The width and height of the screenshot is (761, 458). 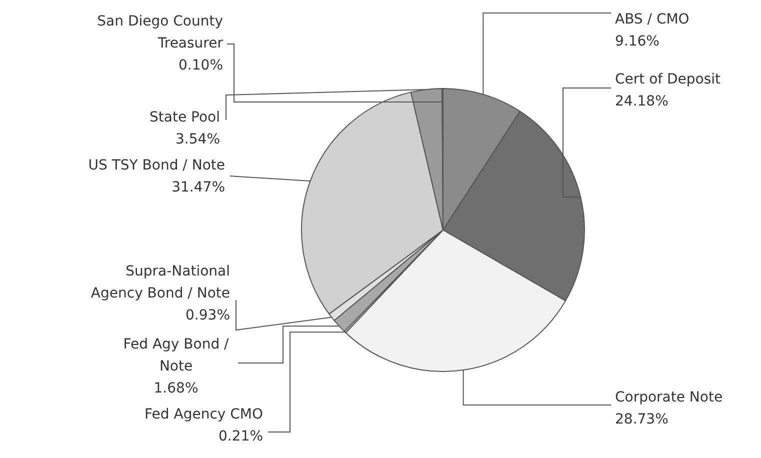 What do you see at coordinates (208, 316) in the screenshot?
I see `data-label: 0.93%` at bounding box center [208, 316].